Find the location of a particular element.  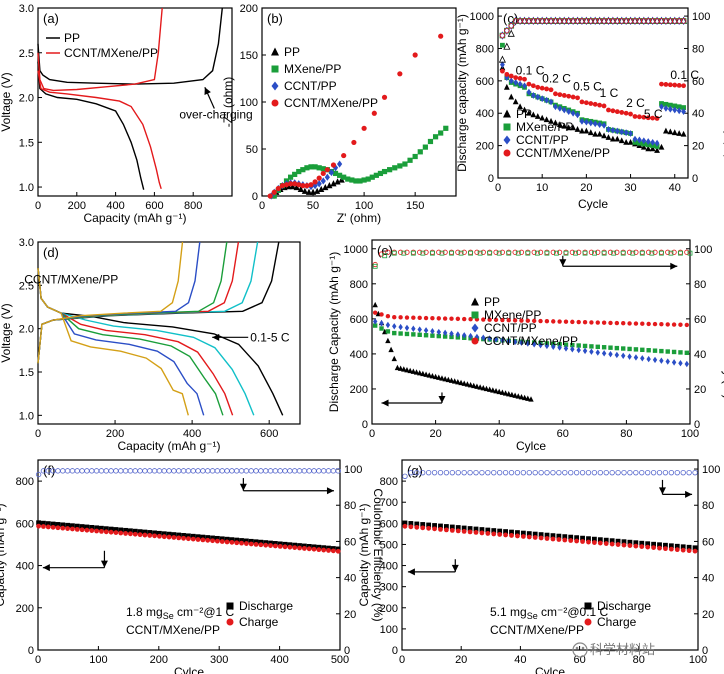

discharge-curve is located at coordinates (113, 341).